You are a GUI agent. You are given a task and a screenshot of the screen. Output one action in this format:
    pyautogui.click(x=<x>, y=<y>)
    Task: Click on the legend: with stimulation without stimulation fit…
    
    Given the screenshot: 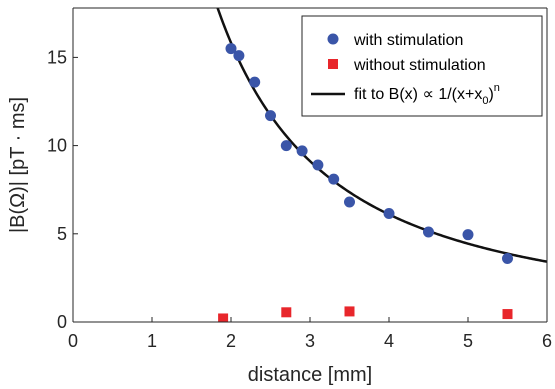 What is the action you would take?
    pyautogui.click(x=422, y=66)
    